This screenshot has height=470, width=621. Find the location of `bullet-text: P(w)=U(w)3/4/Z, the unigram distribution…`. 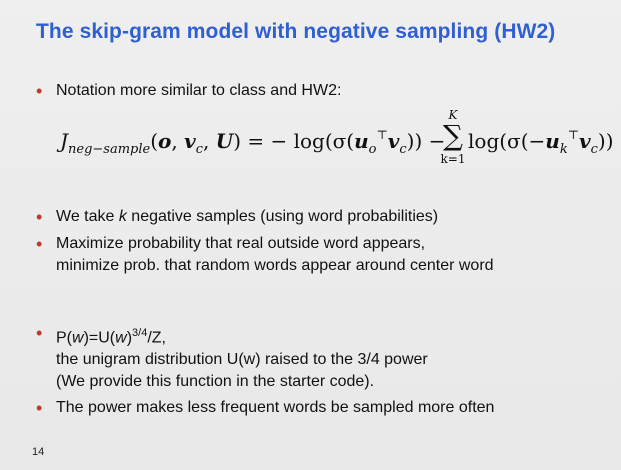

bullet-text: P(w)=U(w)3/4/Z, the unigram distribution… is located at coordinates (242, 359).